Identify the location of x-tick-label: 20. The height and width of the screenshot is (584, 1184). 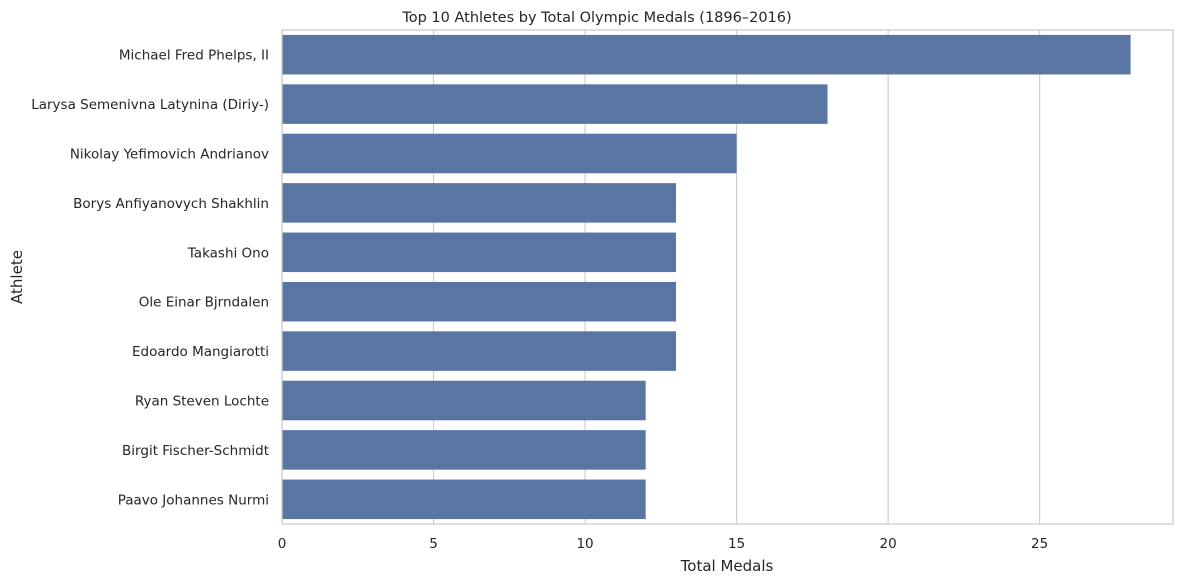
(888, 544).